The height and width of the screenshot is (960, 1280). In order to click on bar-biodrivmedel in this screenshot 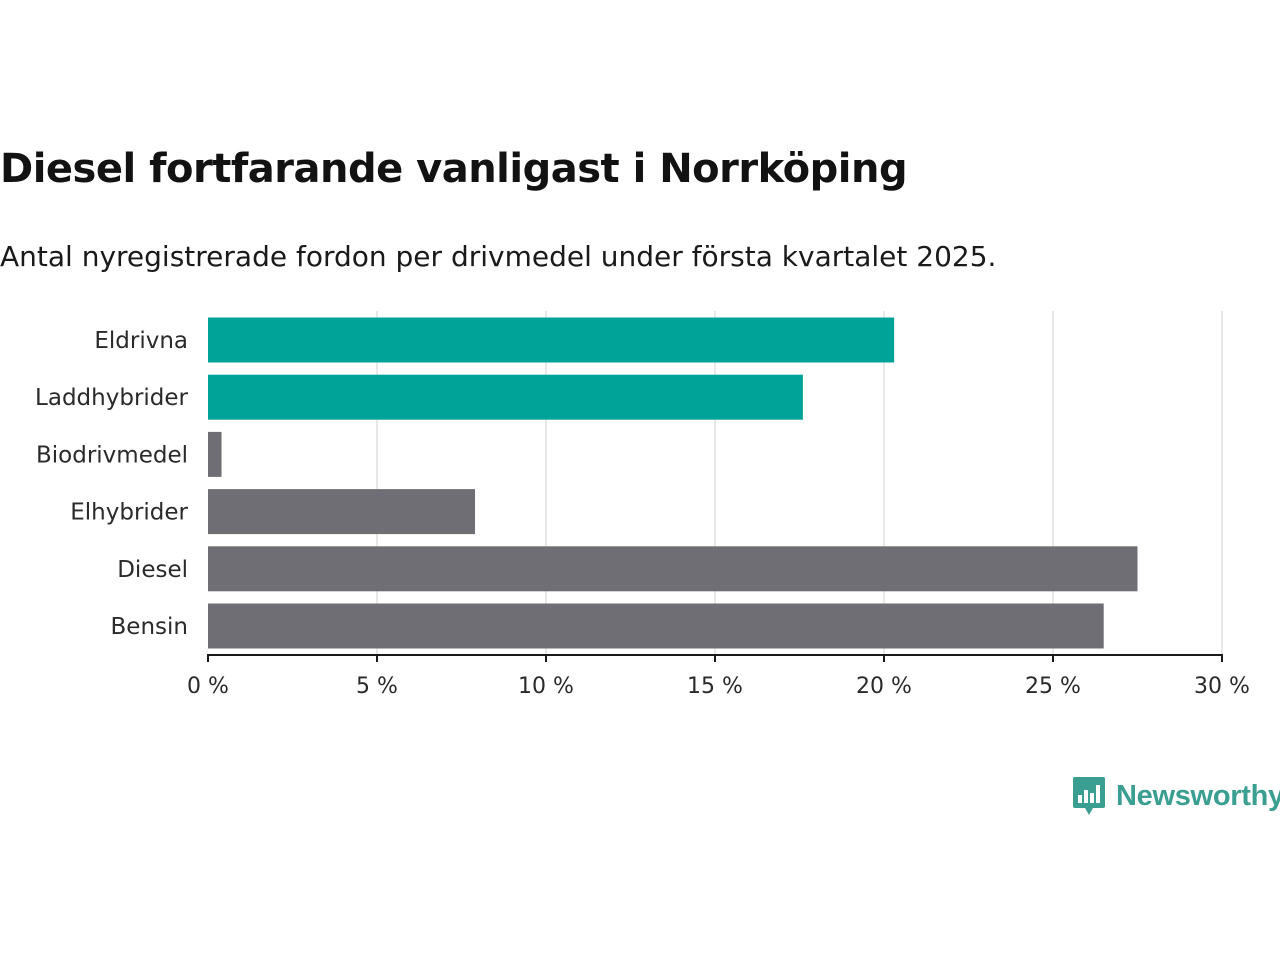, I will do `click(215, 454)`.